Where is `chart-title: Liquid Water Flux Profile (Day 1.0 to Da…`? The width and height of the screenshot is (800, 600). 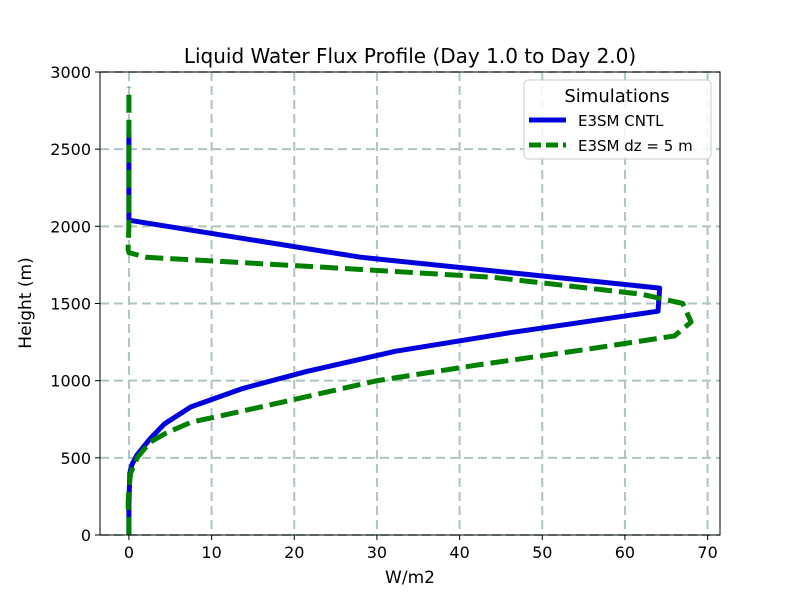
chart-title: Liquid Water Flux Profile (Day 1.0 to Da… is located at coordinates (410, 56).